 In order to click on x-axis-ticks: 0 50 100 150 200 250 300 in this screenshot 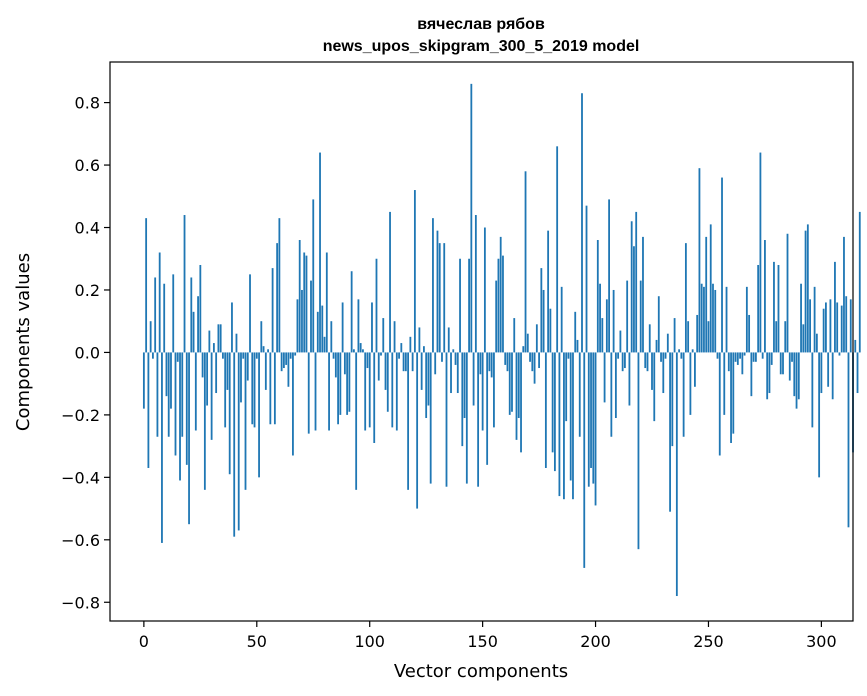, I will do `click(488, 636)`.